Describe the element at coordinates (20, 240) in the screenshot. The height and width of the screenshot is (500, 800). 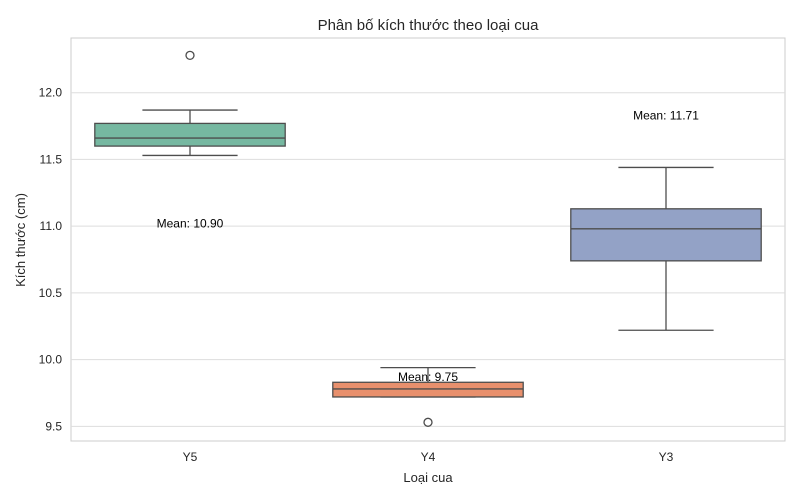
I see `y-axis-label: Kích thước (cm)` at that location.